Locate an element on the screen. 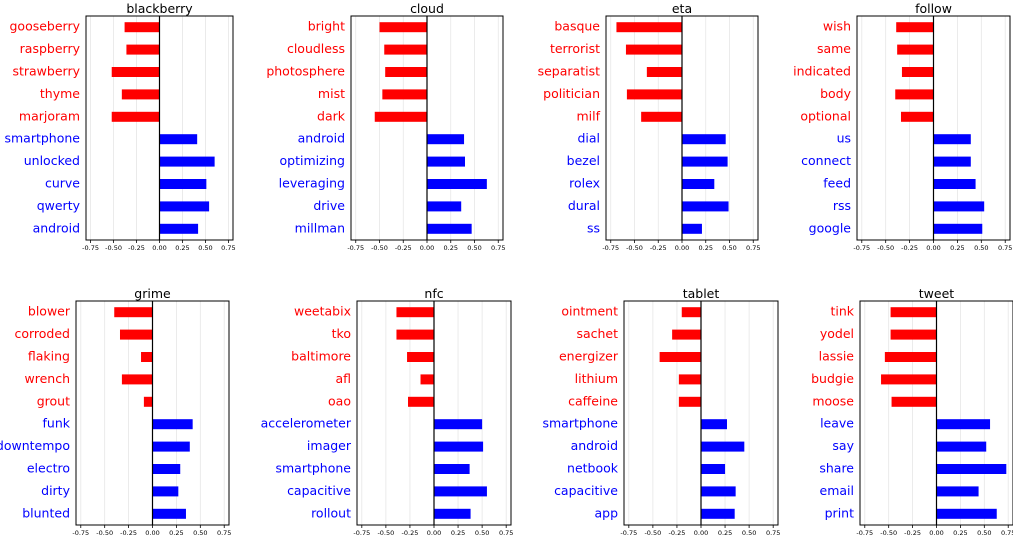  category-label: smartphone is located at coordinates (42, 138).